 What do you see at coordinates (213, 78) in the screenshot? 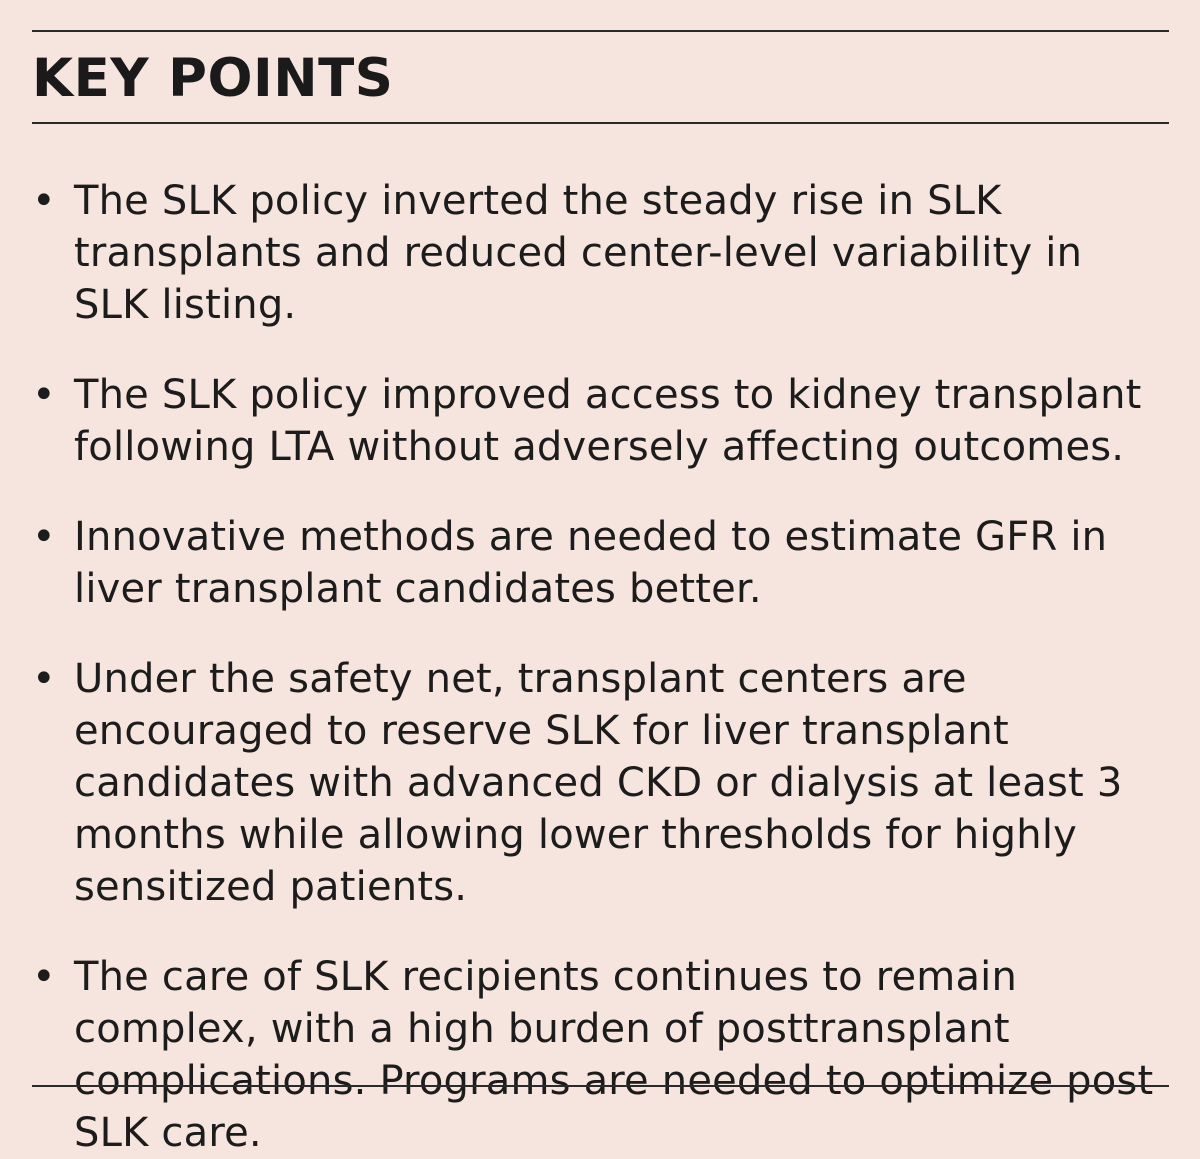
I see `key-points-heading: KEY POINTS` at bounding box center [213, 78].